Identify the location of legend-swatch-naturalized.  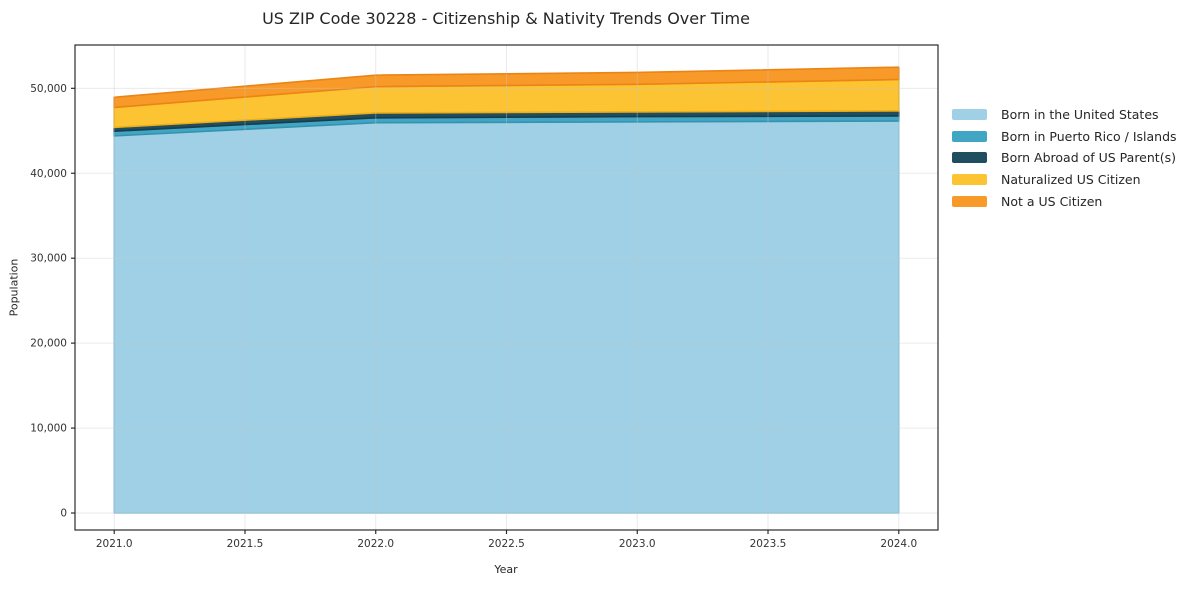
(969, 180).